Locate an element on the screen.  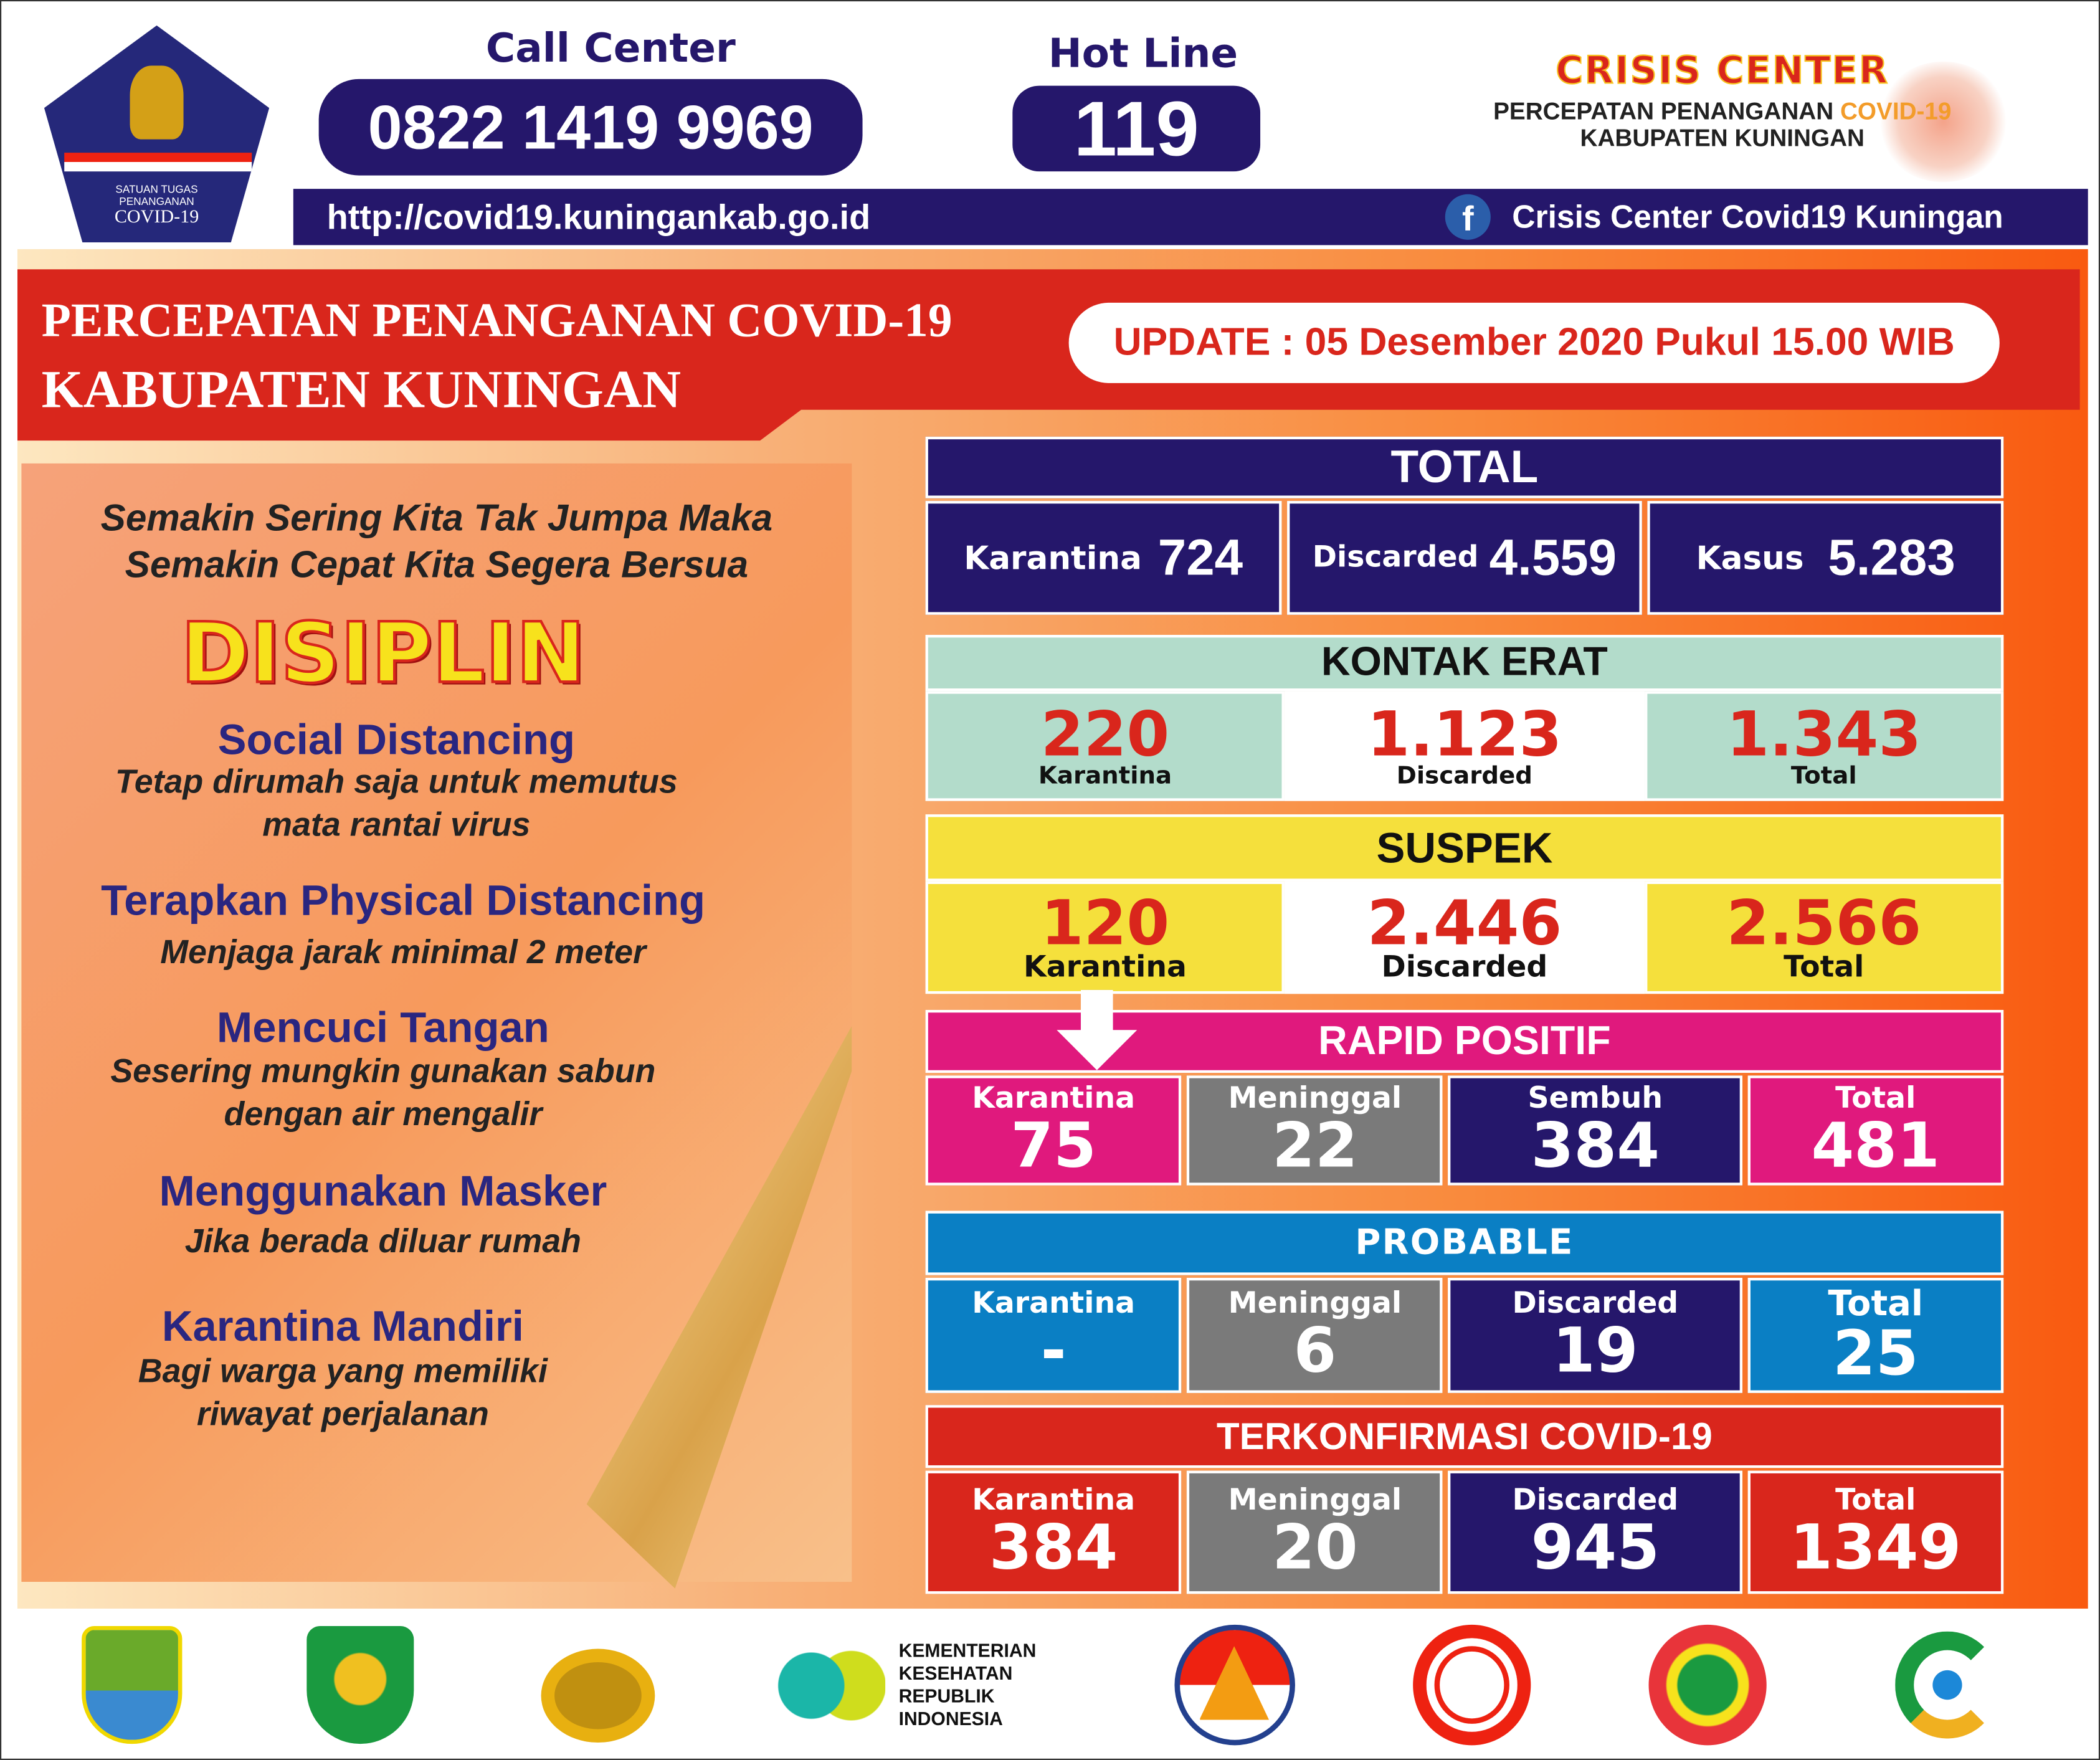
garuda-icon is located at coordinates (157, 103).